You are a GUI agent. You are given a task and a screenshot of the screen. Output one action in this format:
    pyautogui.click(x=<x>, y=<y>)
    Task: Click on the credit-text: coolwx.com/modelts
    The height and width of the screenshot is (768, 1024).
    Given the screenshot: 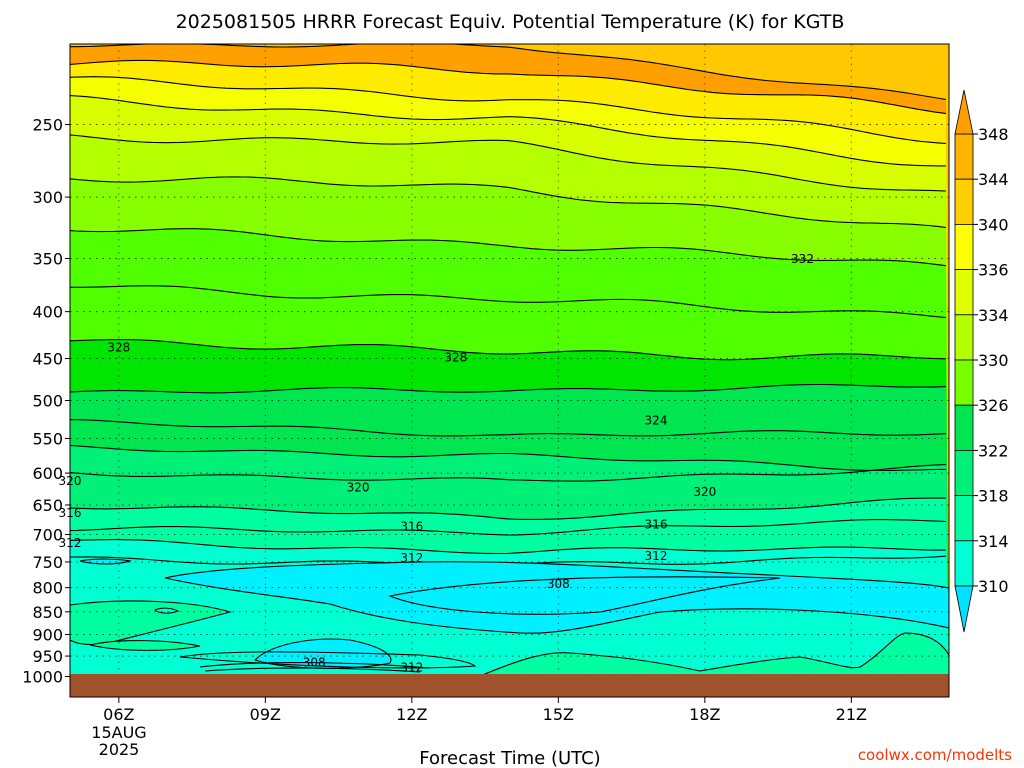 What is the action you would take?
    pyautogui.click(x=935, y=755)
    